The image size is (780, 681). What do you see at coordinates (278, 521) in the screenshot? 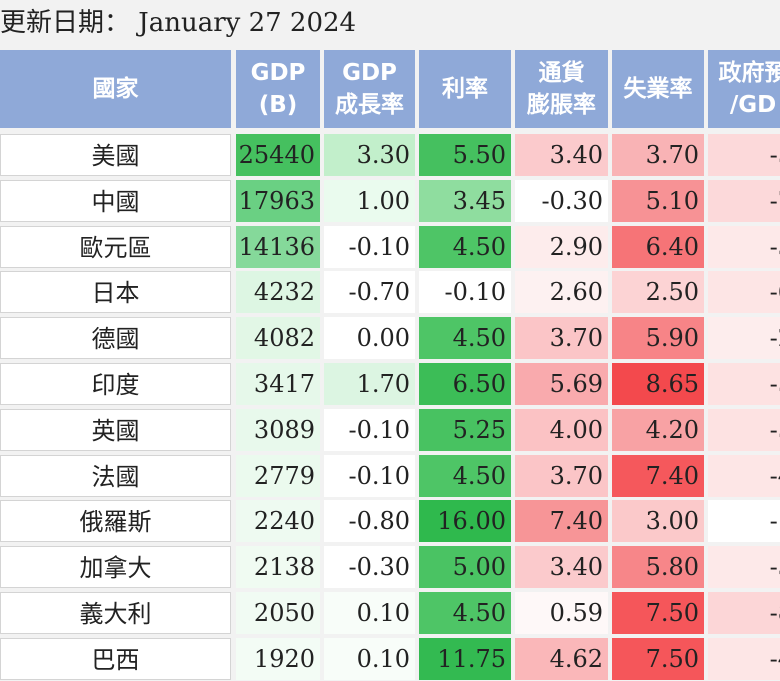
I see `gdp-cell: 2240` at bounding box center [278, 521].